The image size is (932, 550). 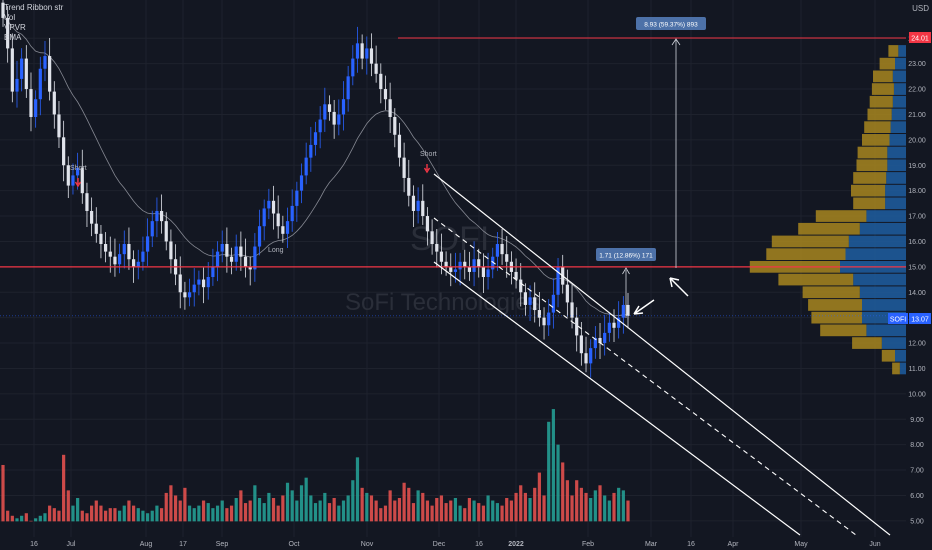 I want to click on legend-item-ema: EMA, so click(x=13, y=37).